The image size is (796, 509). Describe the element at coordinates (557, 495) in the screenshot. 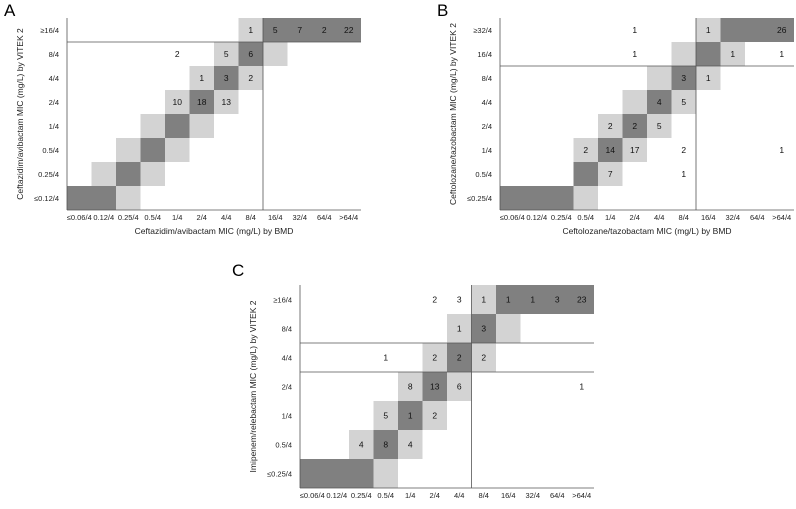

I see `x-tick-label: 64/4` at that location.